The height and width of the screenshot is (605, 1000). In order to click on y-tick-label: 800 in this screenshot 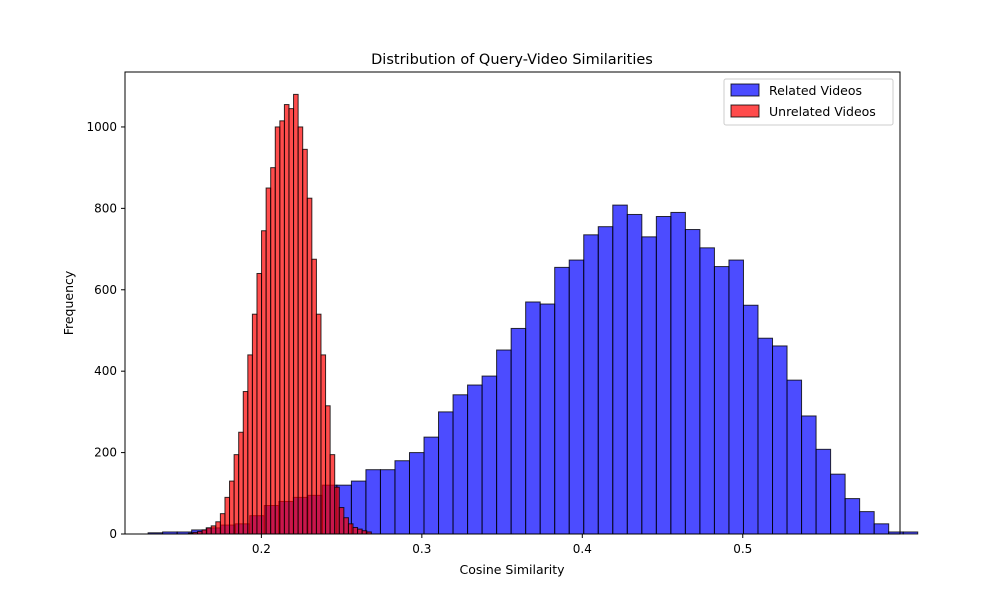, I will do `click(105, 208)`.